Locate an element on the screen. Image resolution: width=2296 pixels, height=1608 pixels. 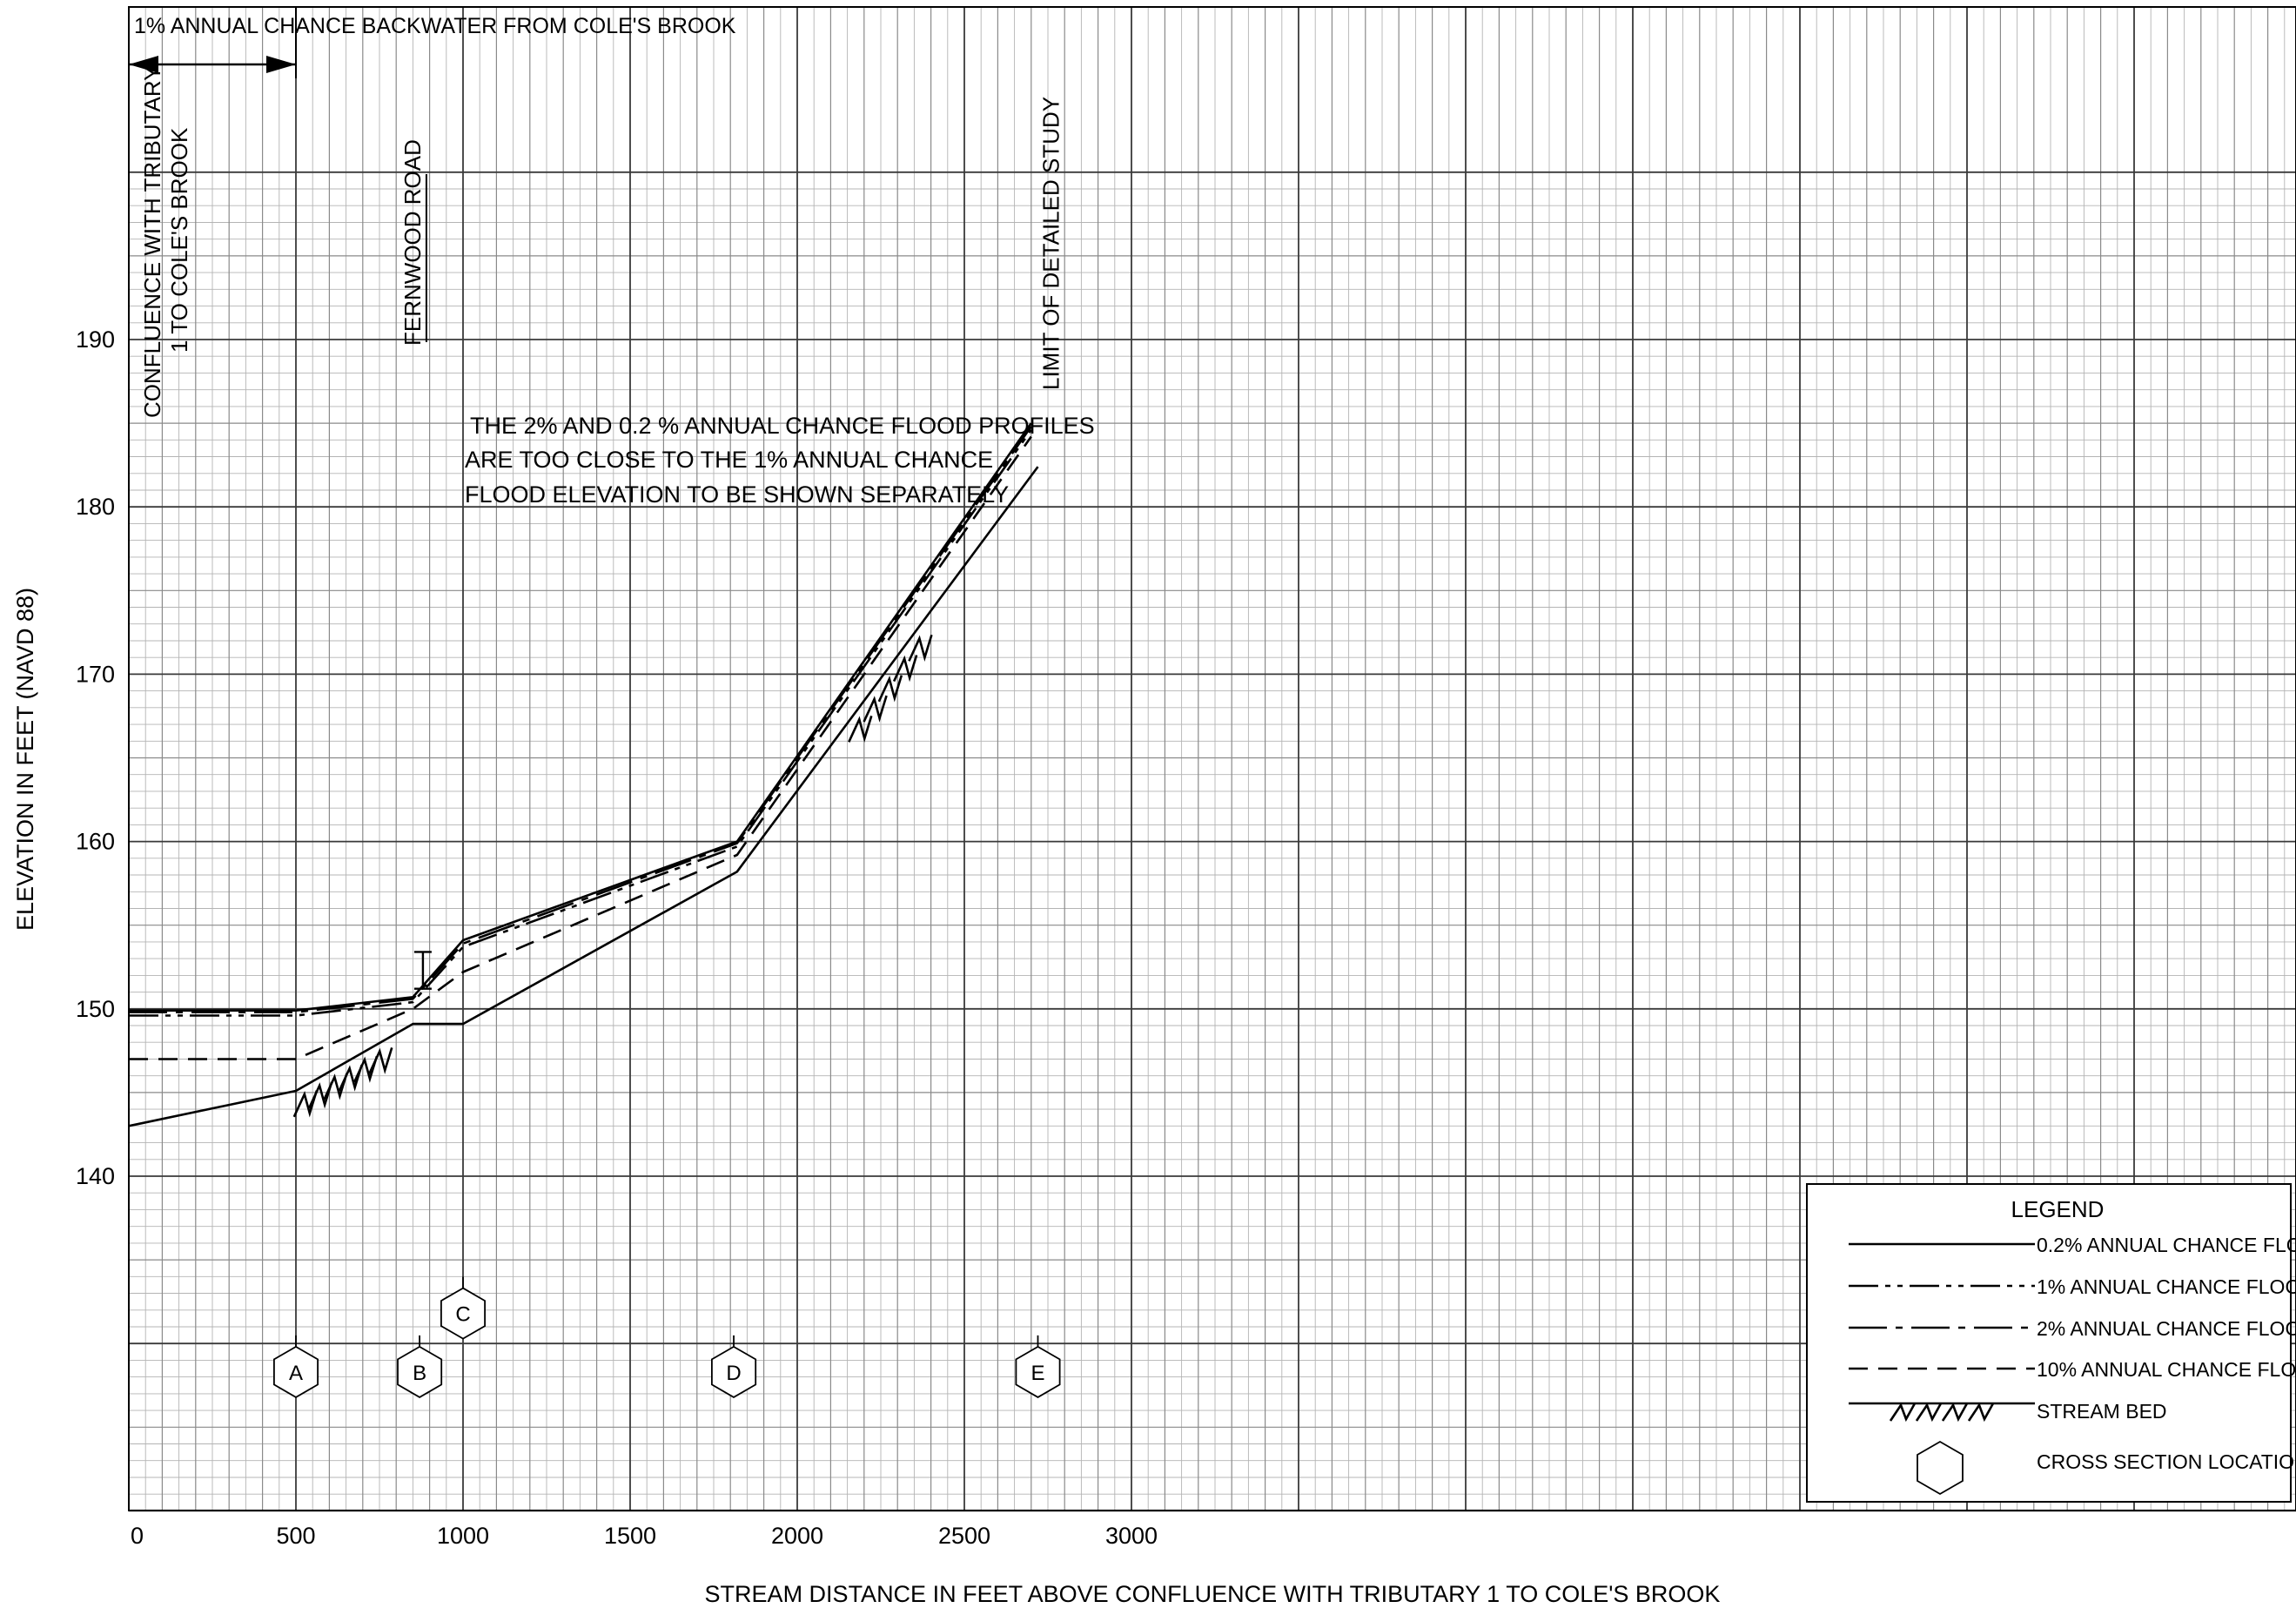
y-tick-label: 180 is located at coordinates (95, 507).